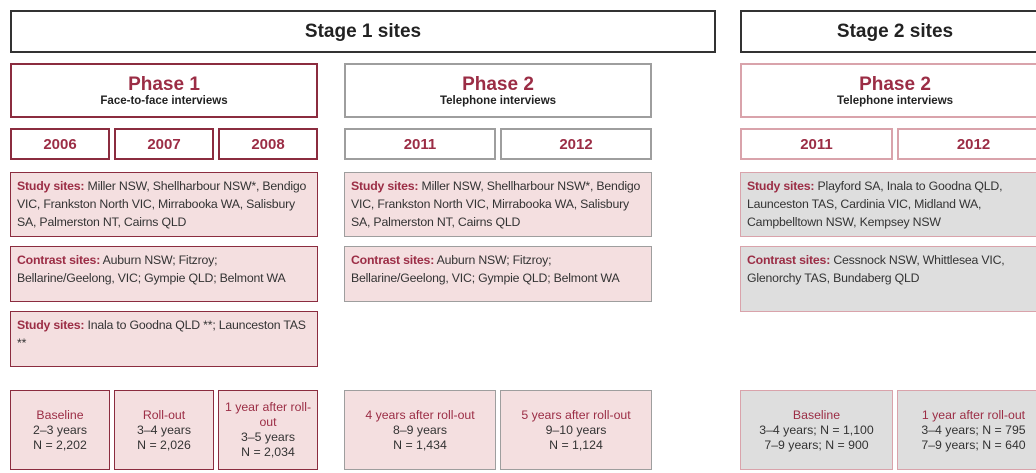 This screenshot has height=473, width=1036. I want to click on phase-subtitle: Face-to-face interviews, so click(164, 101).